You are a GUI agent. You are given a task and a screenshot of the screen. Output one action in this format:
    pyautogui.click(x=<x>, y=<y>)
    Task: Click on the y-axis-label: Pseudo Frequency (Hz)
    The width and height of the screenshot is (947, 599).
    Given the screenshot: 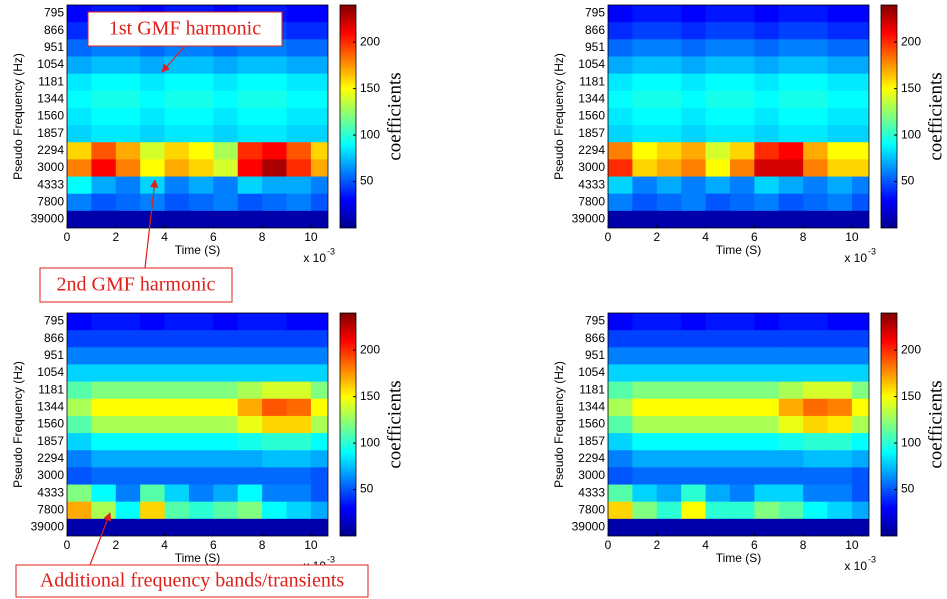 What is the action you would take?
    pyautogui.click(x=18, y=424)
    